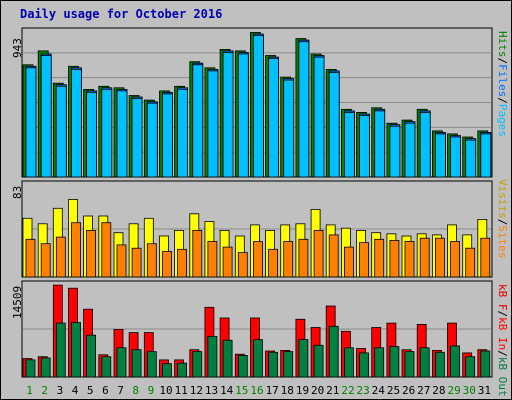  I want to click on day-label-5: 5, so click(90, 390).